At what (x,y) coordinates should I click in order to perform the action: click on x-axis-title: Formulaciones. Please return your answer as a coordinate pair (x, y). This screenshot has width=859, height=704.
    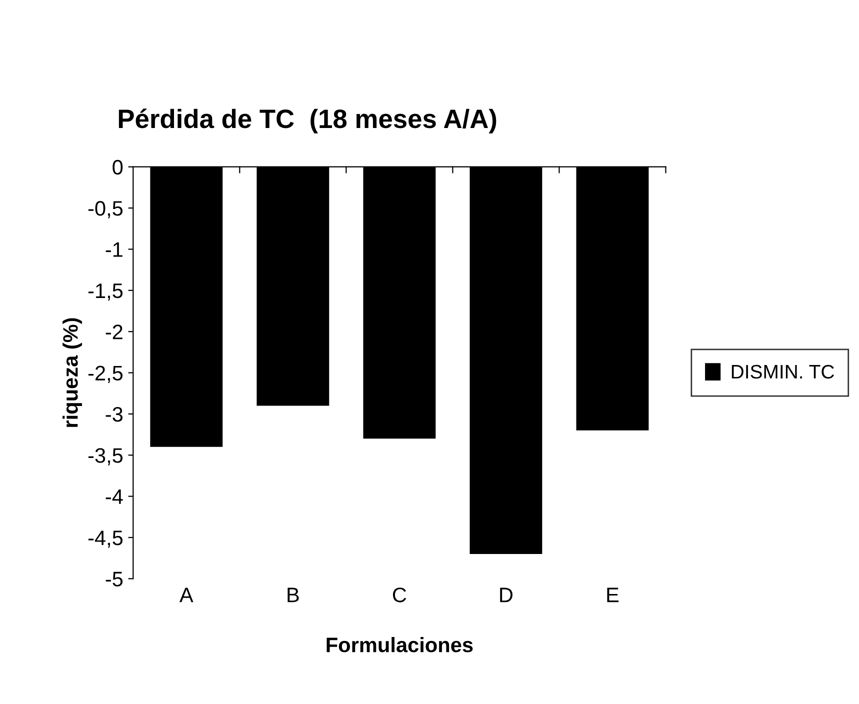
    Looking at the image, I should click on (399, 644).